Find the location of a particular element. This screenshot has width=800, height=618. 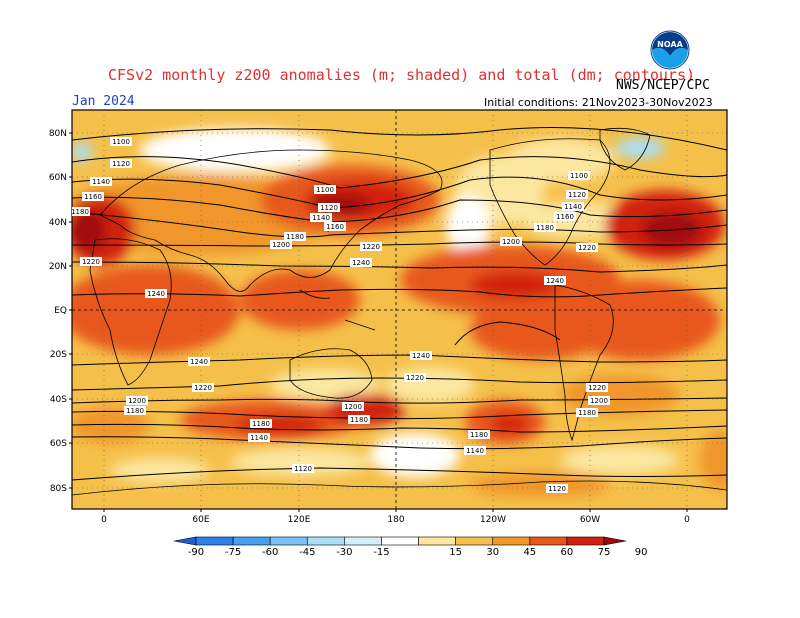

colorbar-tick-label: 90 is located at coordinates (641, 552).